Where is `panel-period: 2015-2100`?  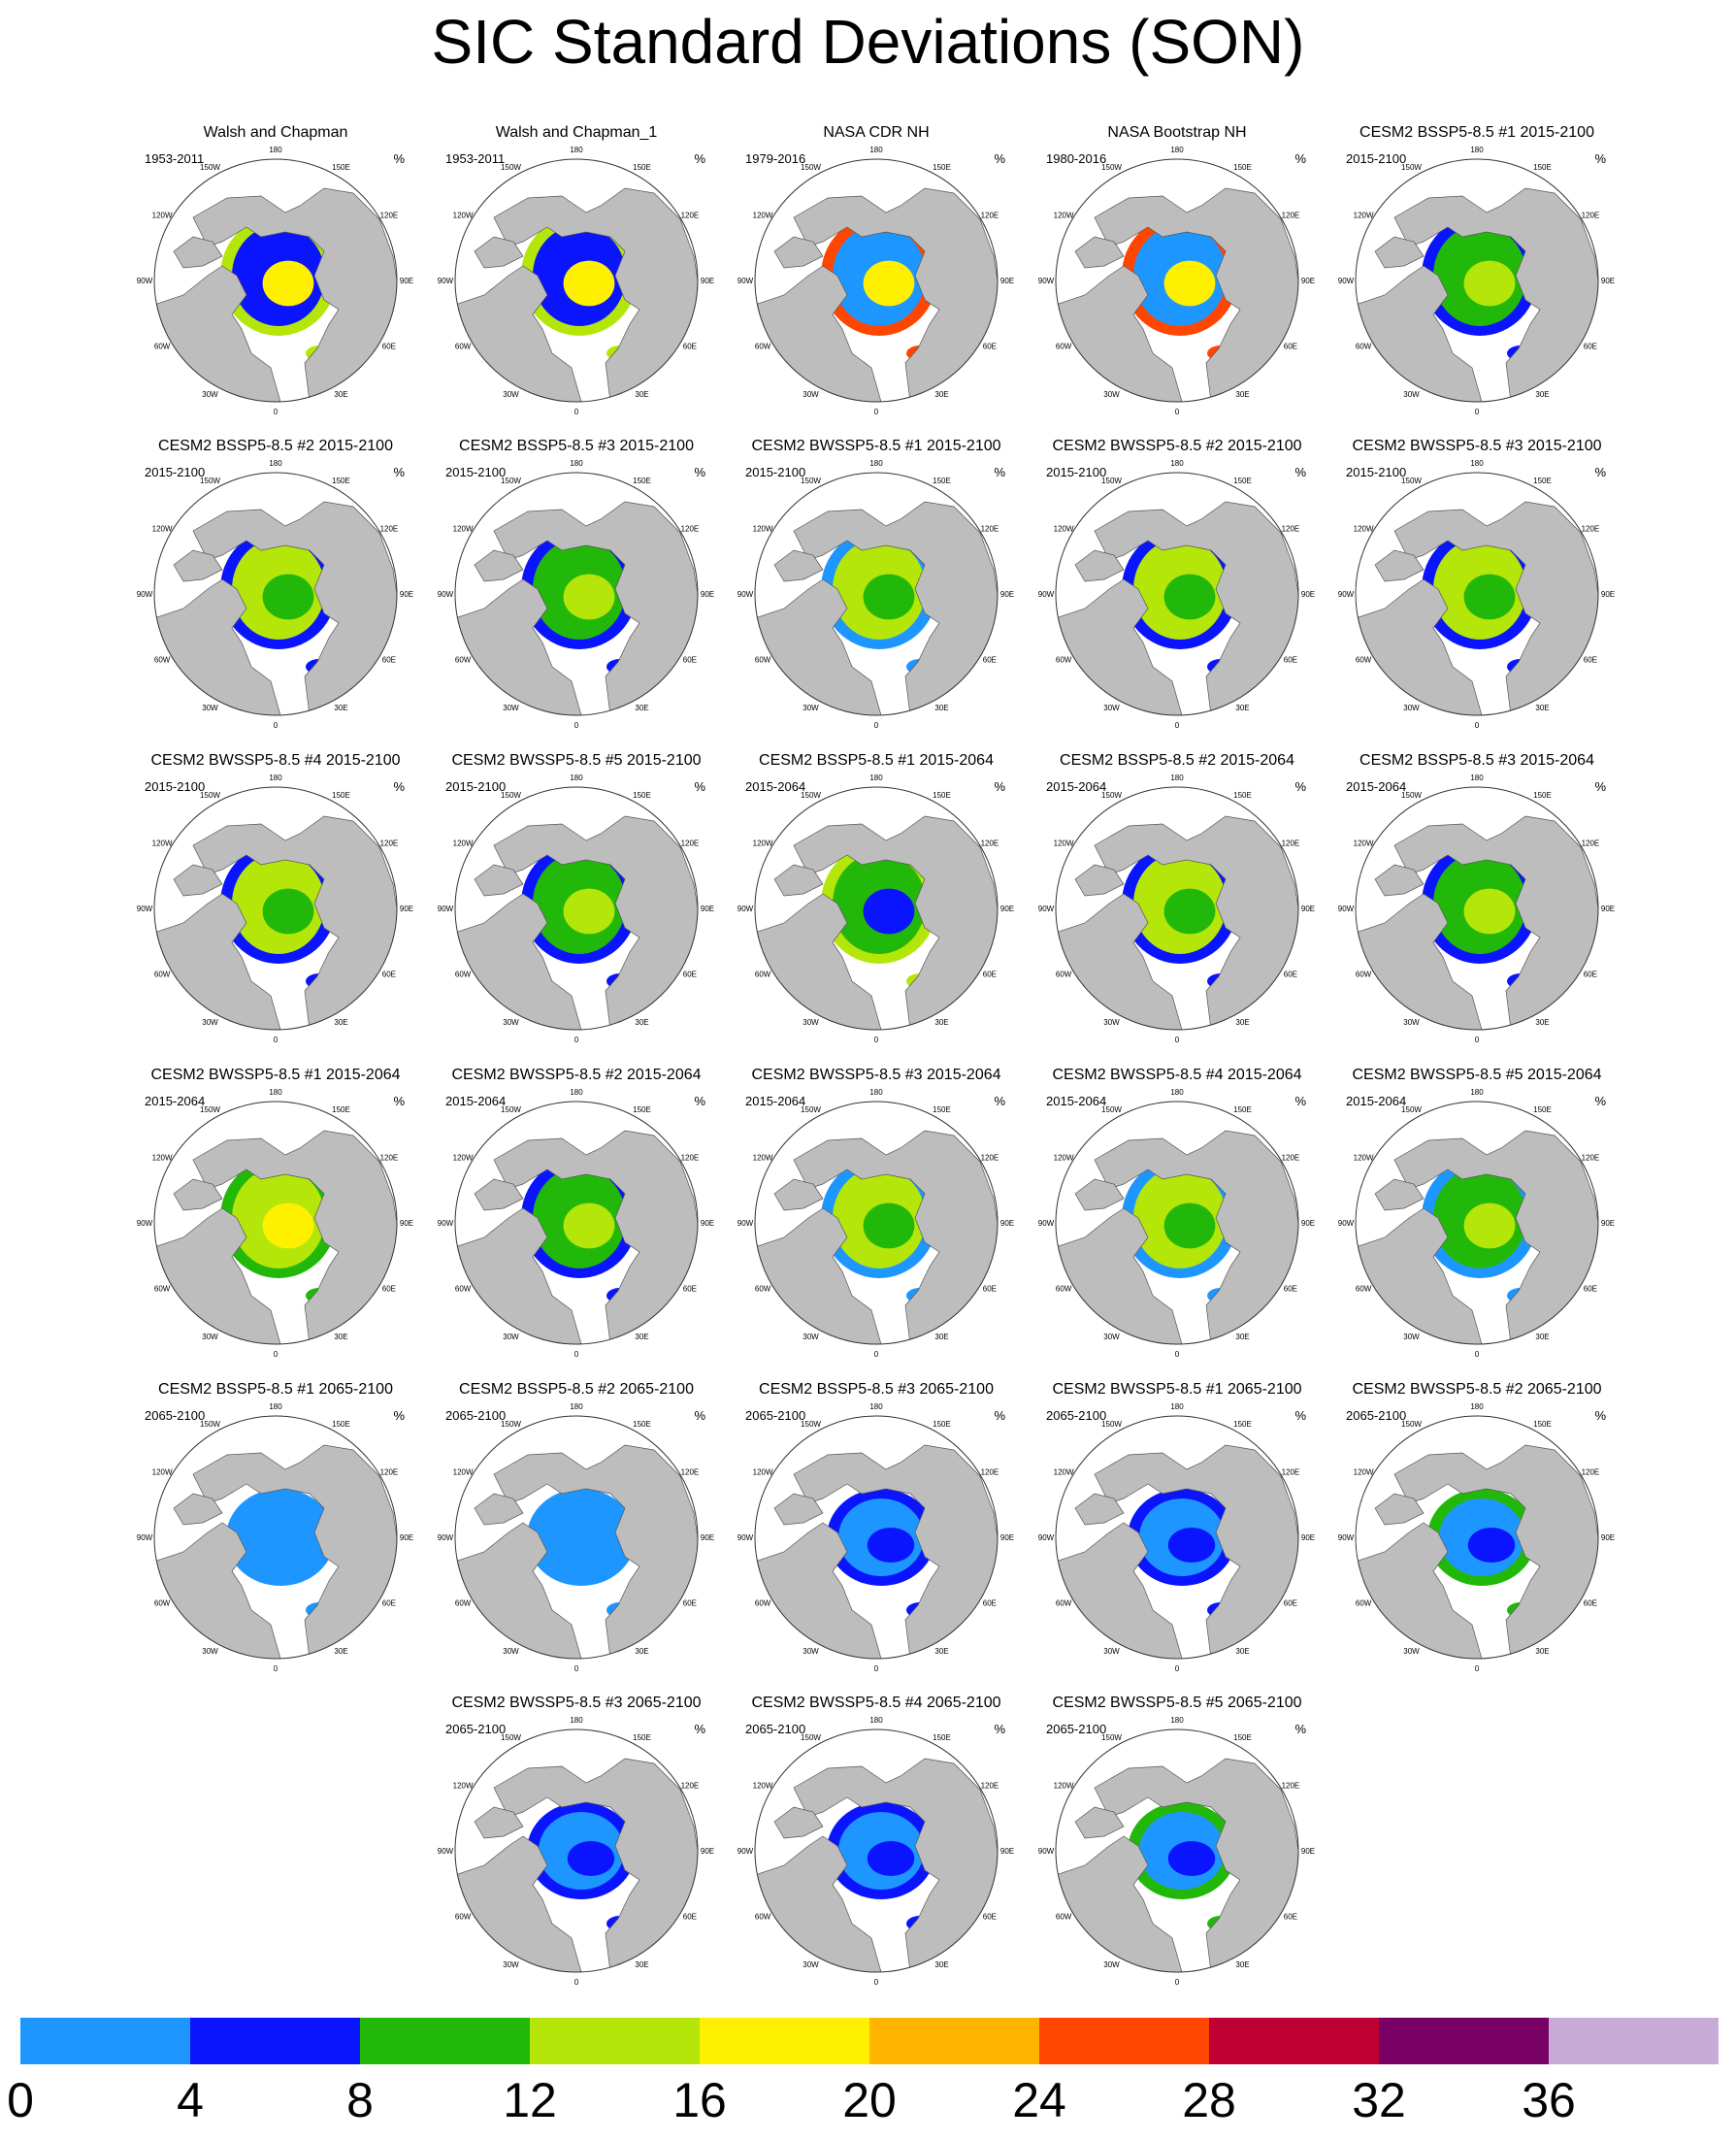
panel-period: 2015-2100 is located at coordinates (476, 787).